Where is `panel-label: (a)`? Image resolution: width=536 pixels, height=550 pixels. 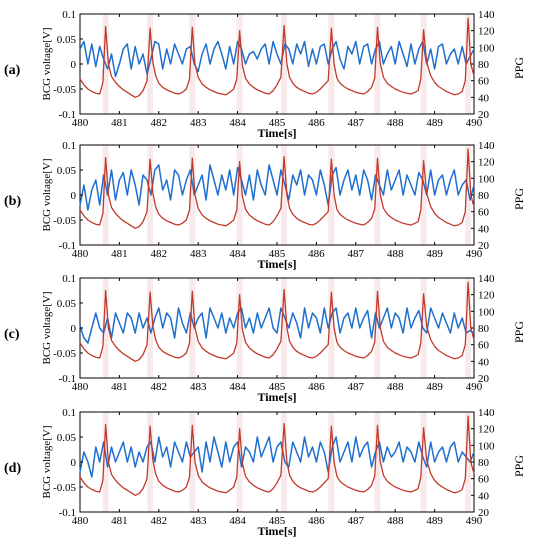
panel-label: (a) is located at coordinates (12, 70).